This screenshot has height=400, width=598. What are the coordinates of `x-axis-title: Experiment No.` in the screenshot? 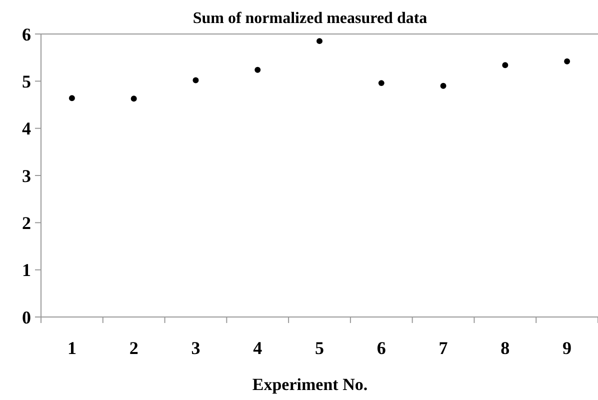 It's located at (310, 384).